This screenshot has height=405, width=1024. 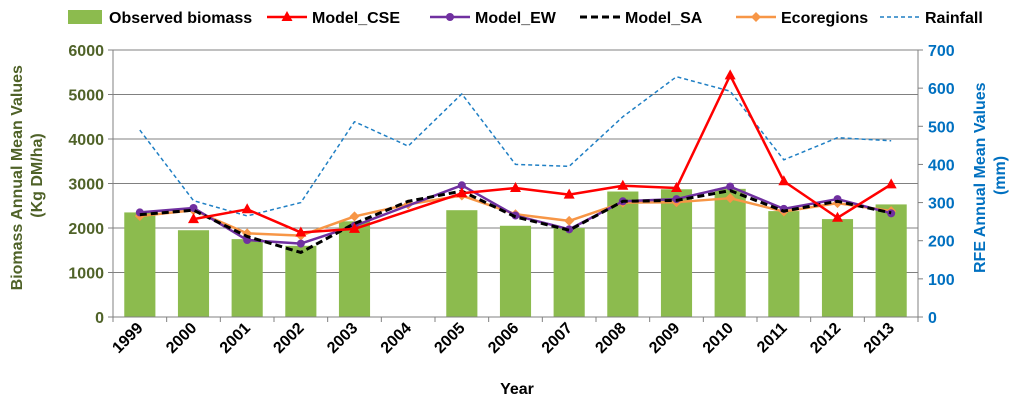 What do you see at coordinates (941, 89) in the screenshot?
I see `y-right-tick-label: 600` at bounding box center [941, 89].